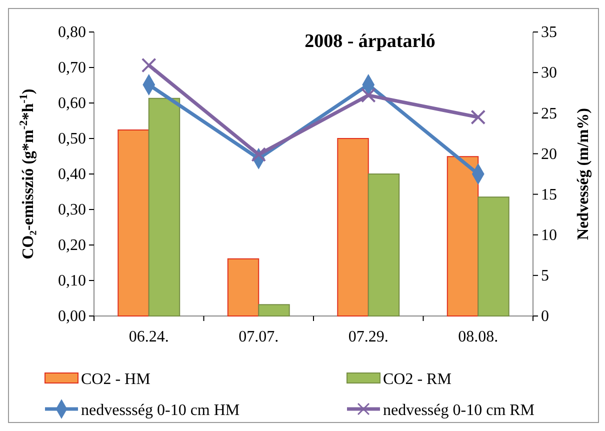 The width and height of the screenshot is (605, 431). What do you see at coordinates (72, 317) in the screenshot?
I see `y-tick-label: 0,00` at bounding box center [72, 317].